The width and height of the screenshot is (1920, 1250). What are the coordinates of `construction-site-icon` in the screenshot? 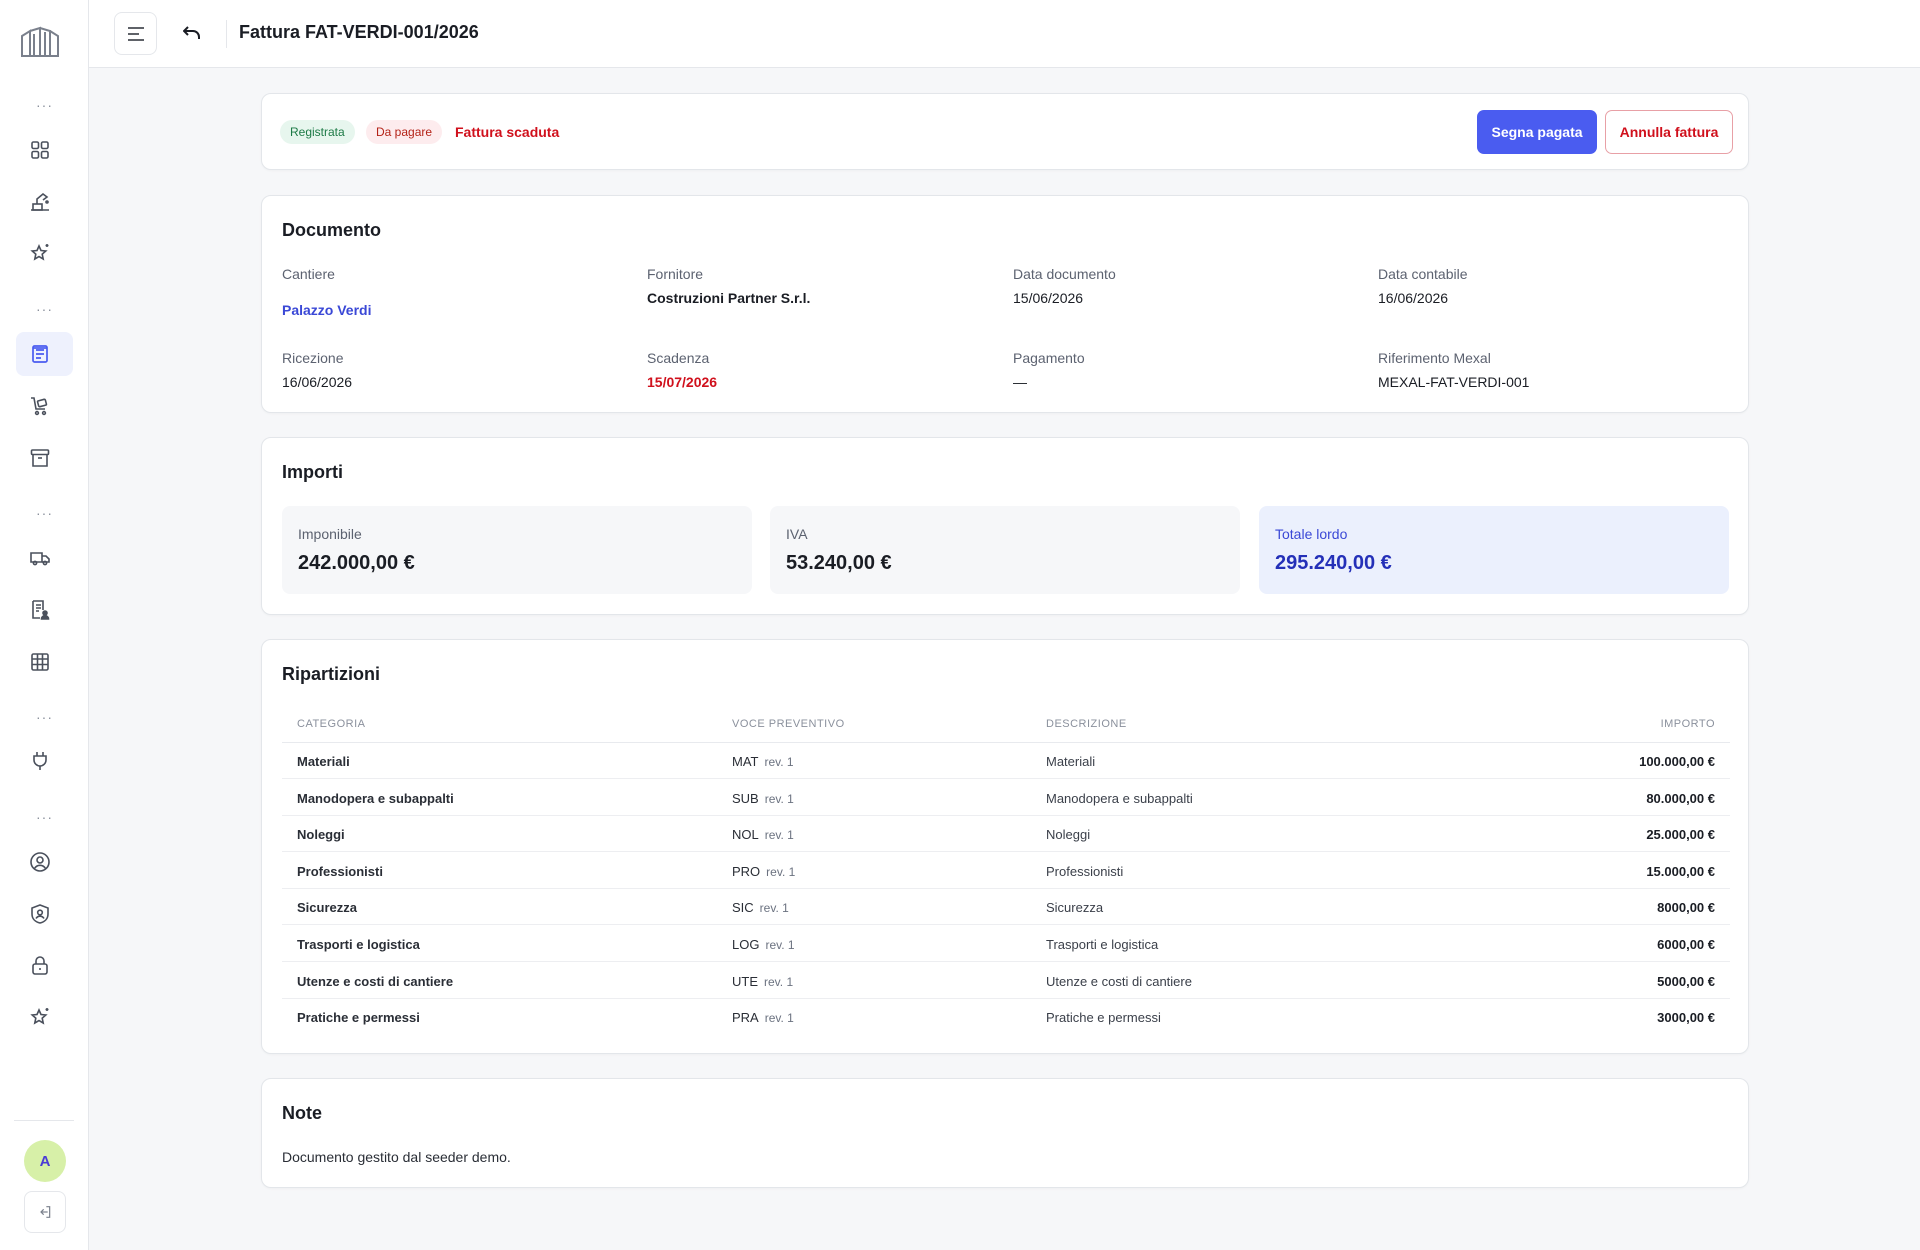 It's located at (40, 202).